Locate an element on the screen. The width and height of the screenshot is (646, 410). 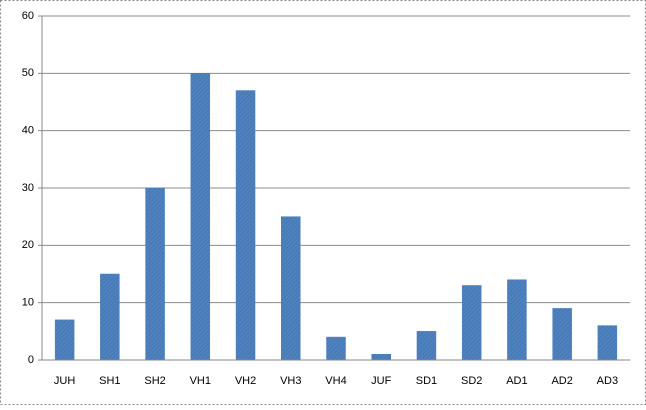
x-tick-label: SD1 is located at coordinates (426, 381).